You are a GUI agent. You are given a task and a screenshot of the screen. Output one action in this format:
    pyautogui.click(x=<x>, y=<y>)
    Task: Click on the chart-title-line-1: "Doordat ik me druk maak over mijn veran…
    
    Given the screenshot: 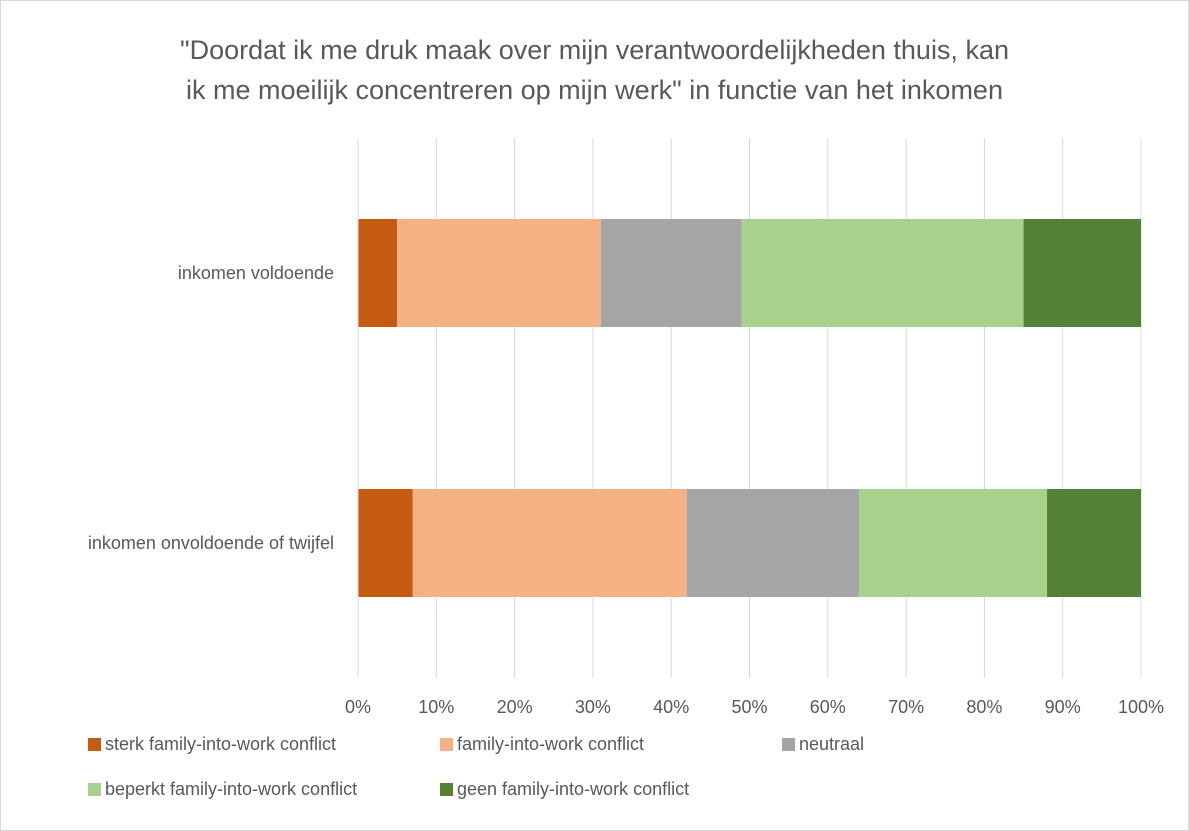 What is the action you would take?
    pyautogui.click(x=594, y=50)
    